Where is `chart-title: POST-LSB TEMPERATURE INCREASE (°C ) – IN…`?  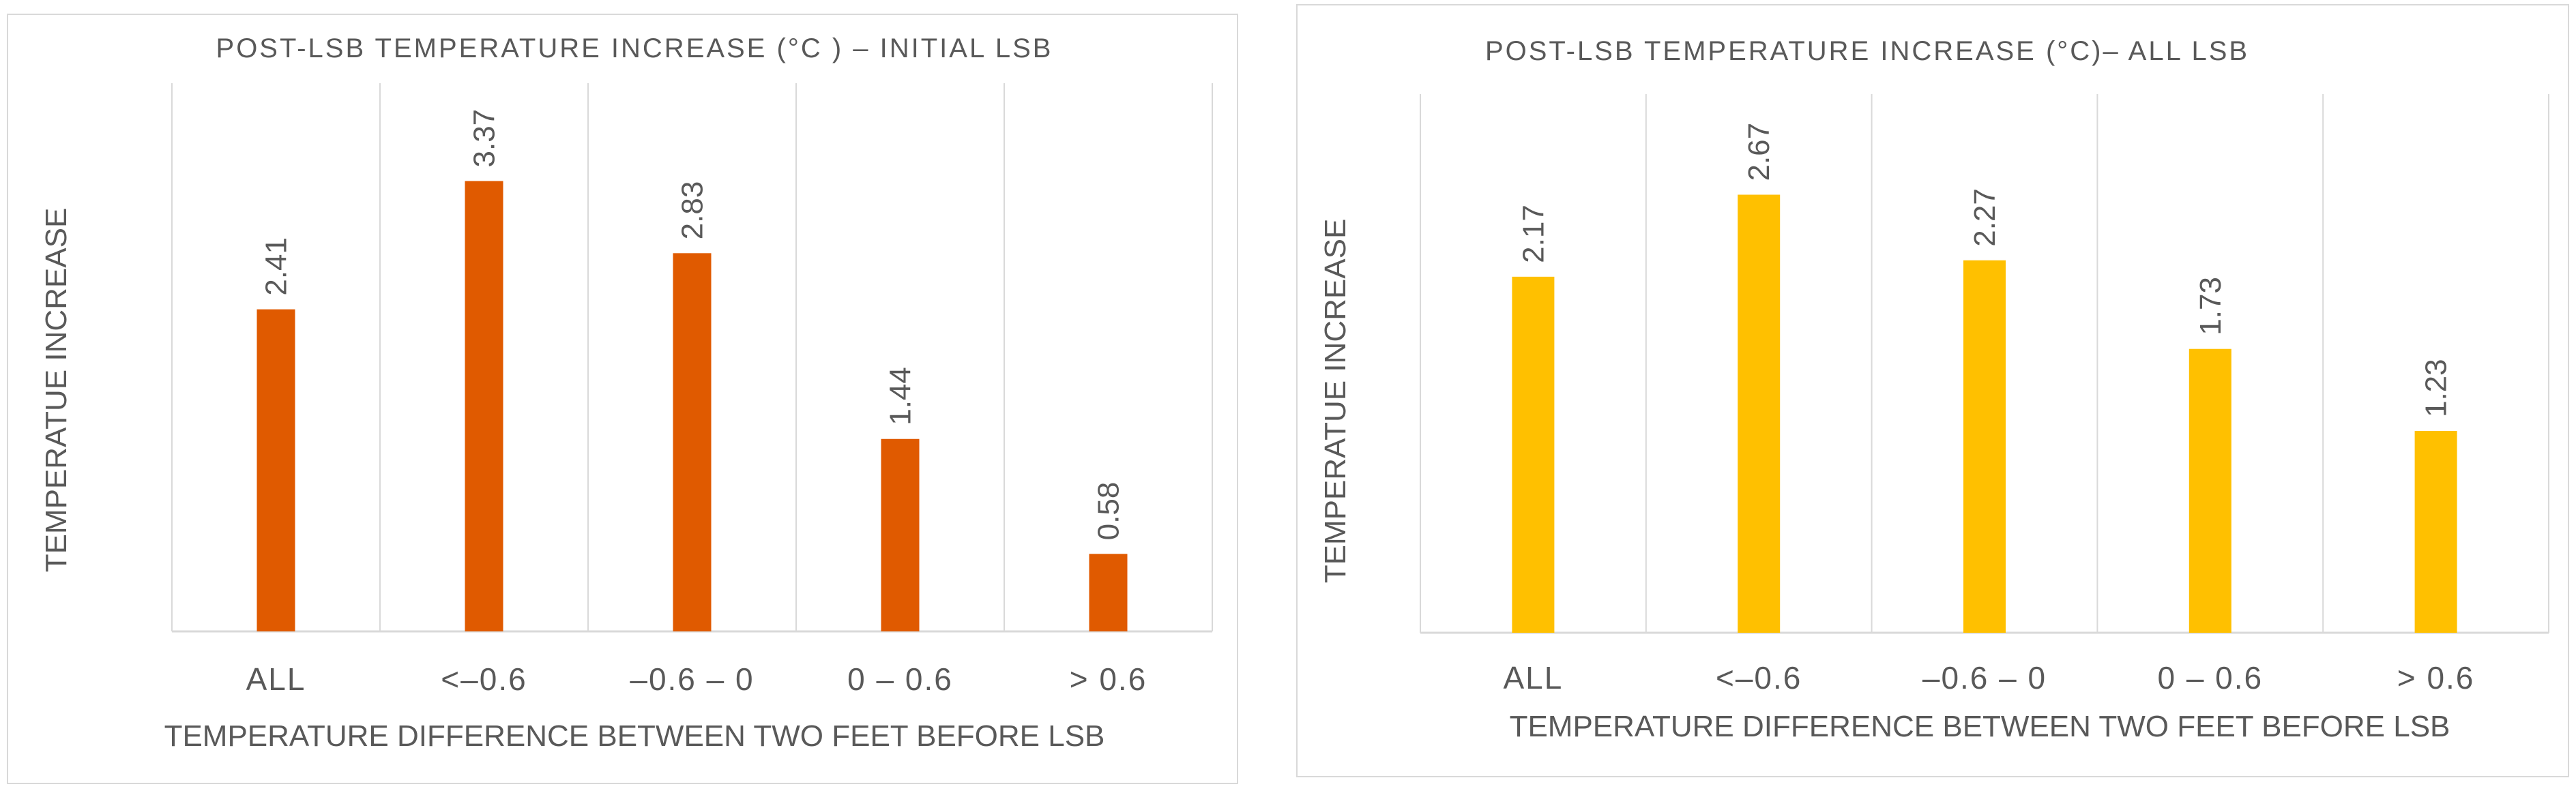
chart-title: POST-LSB TEMPERATURE INCREASE (°C ) – IN… is located at coordinates (634, 48).